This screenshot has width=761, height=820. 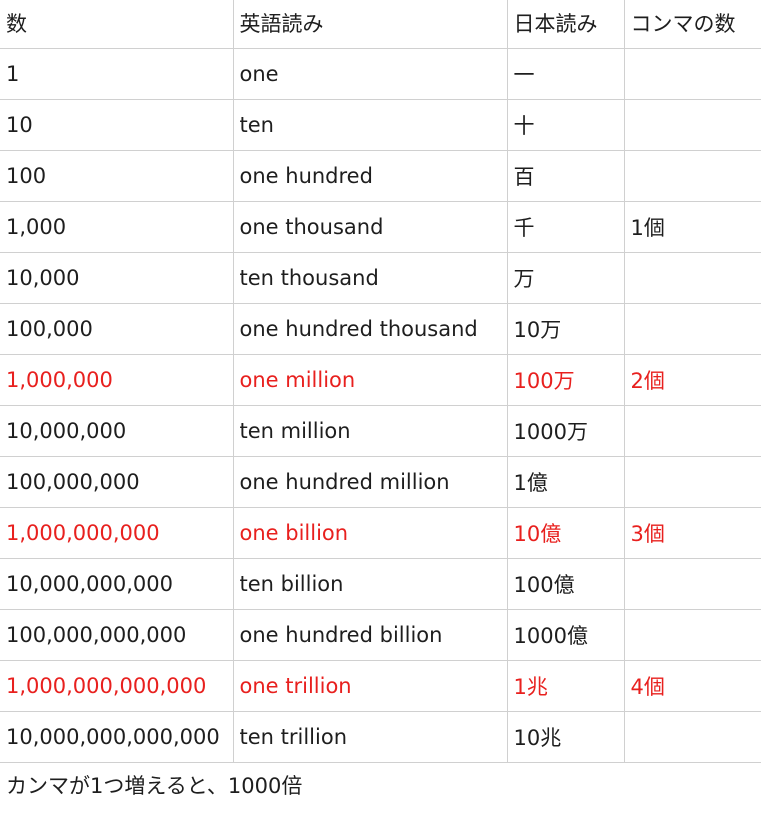 I want to click on table-row: 100,000,000,000 one hundred billion 1000億, so click(x=380, y=635).